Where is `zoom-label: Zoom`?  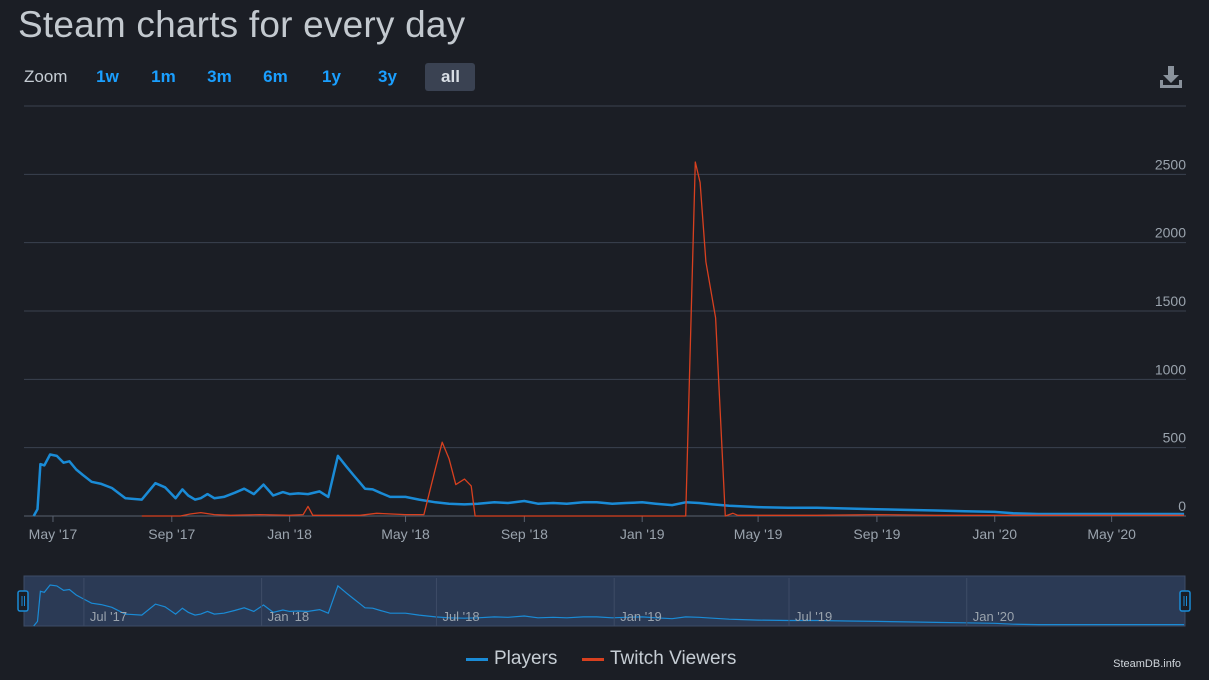
zoom-label: Zoom is located at coordinates (46, 76).